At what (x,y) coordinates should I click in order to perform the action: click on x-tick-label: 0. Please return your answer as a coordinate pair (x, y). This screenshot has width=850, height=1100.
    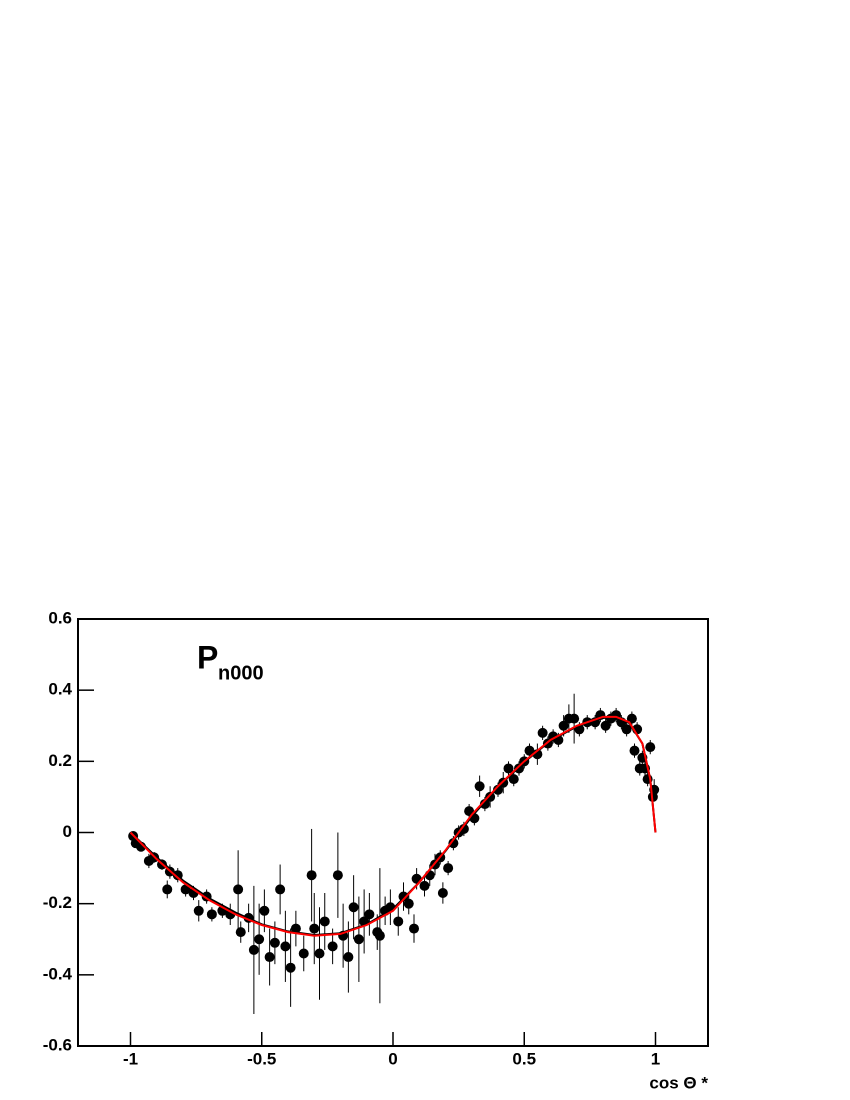
    Looking at the image, I should click on (392, 1058).